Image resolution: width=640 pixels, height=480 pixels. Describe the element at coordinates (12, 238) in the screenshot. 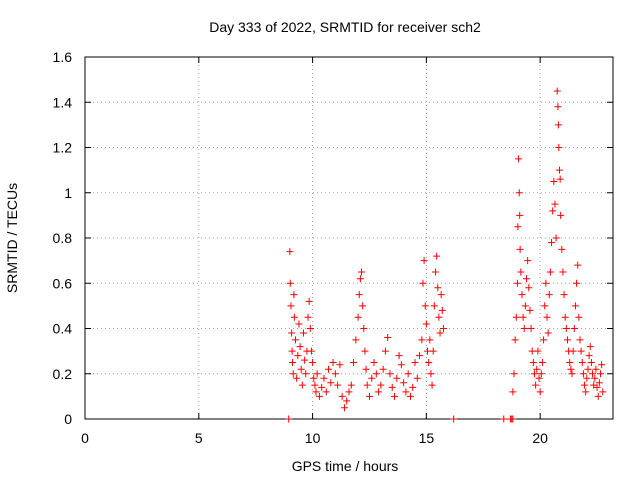

I see `y-axis-label: SRMTID / TECUs` at that location.